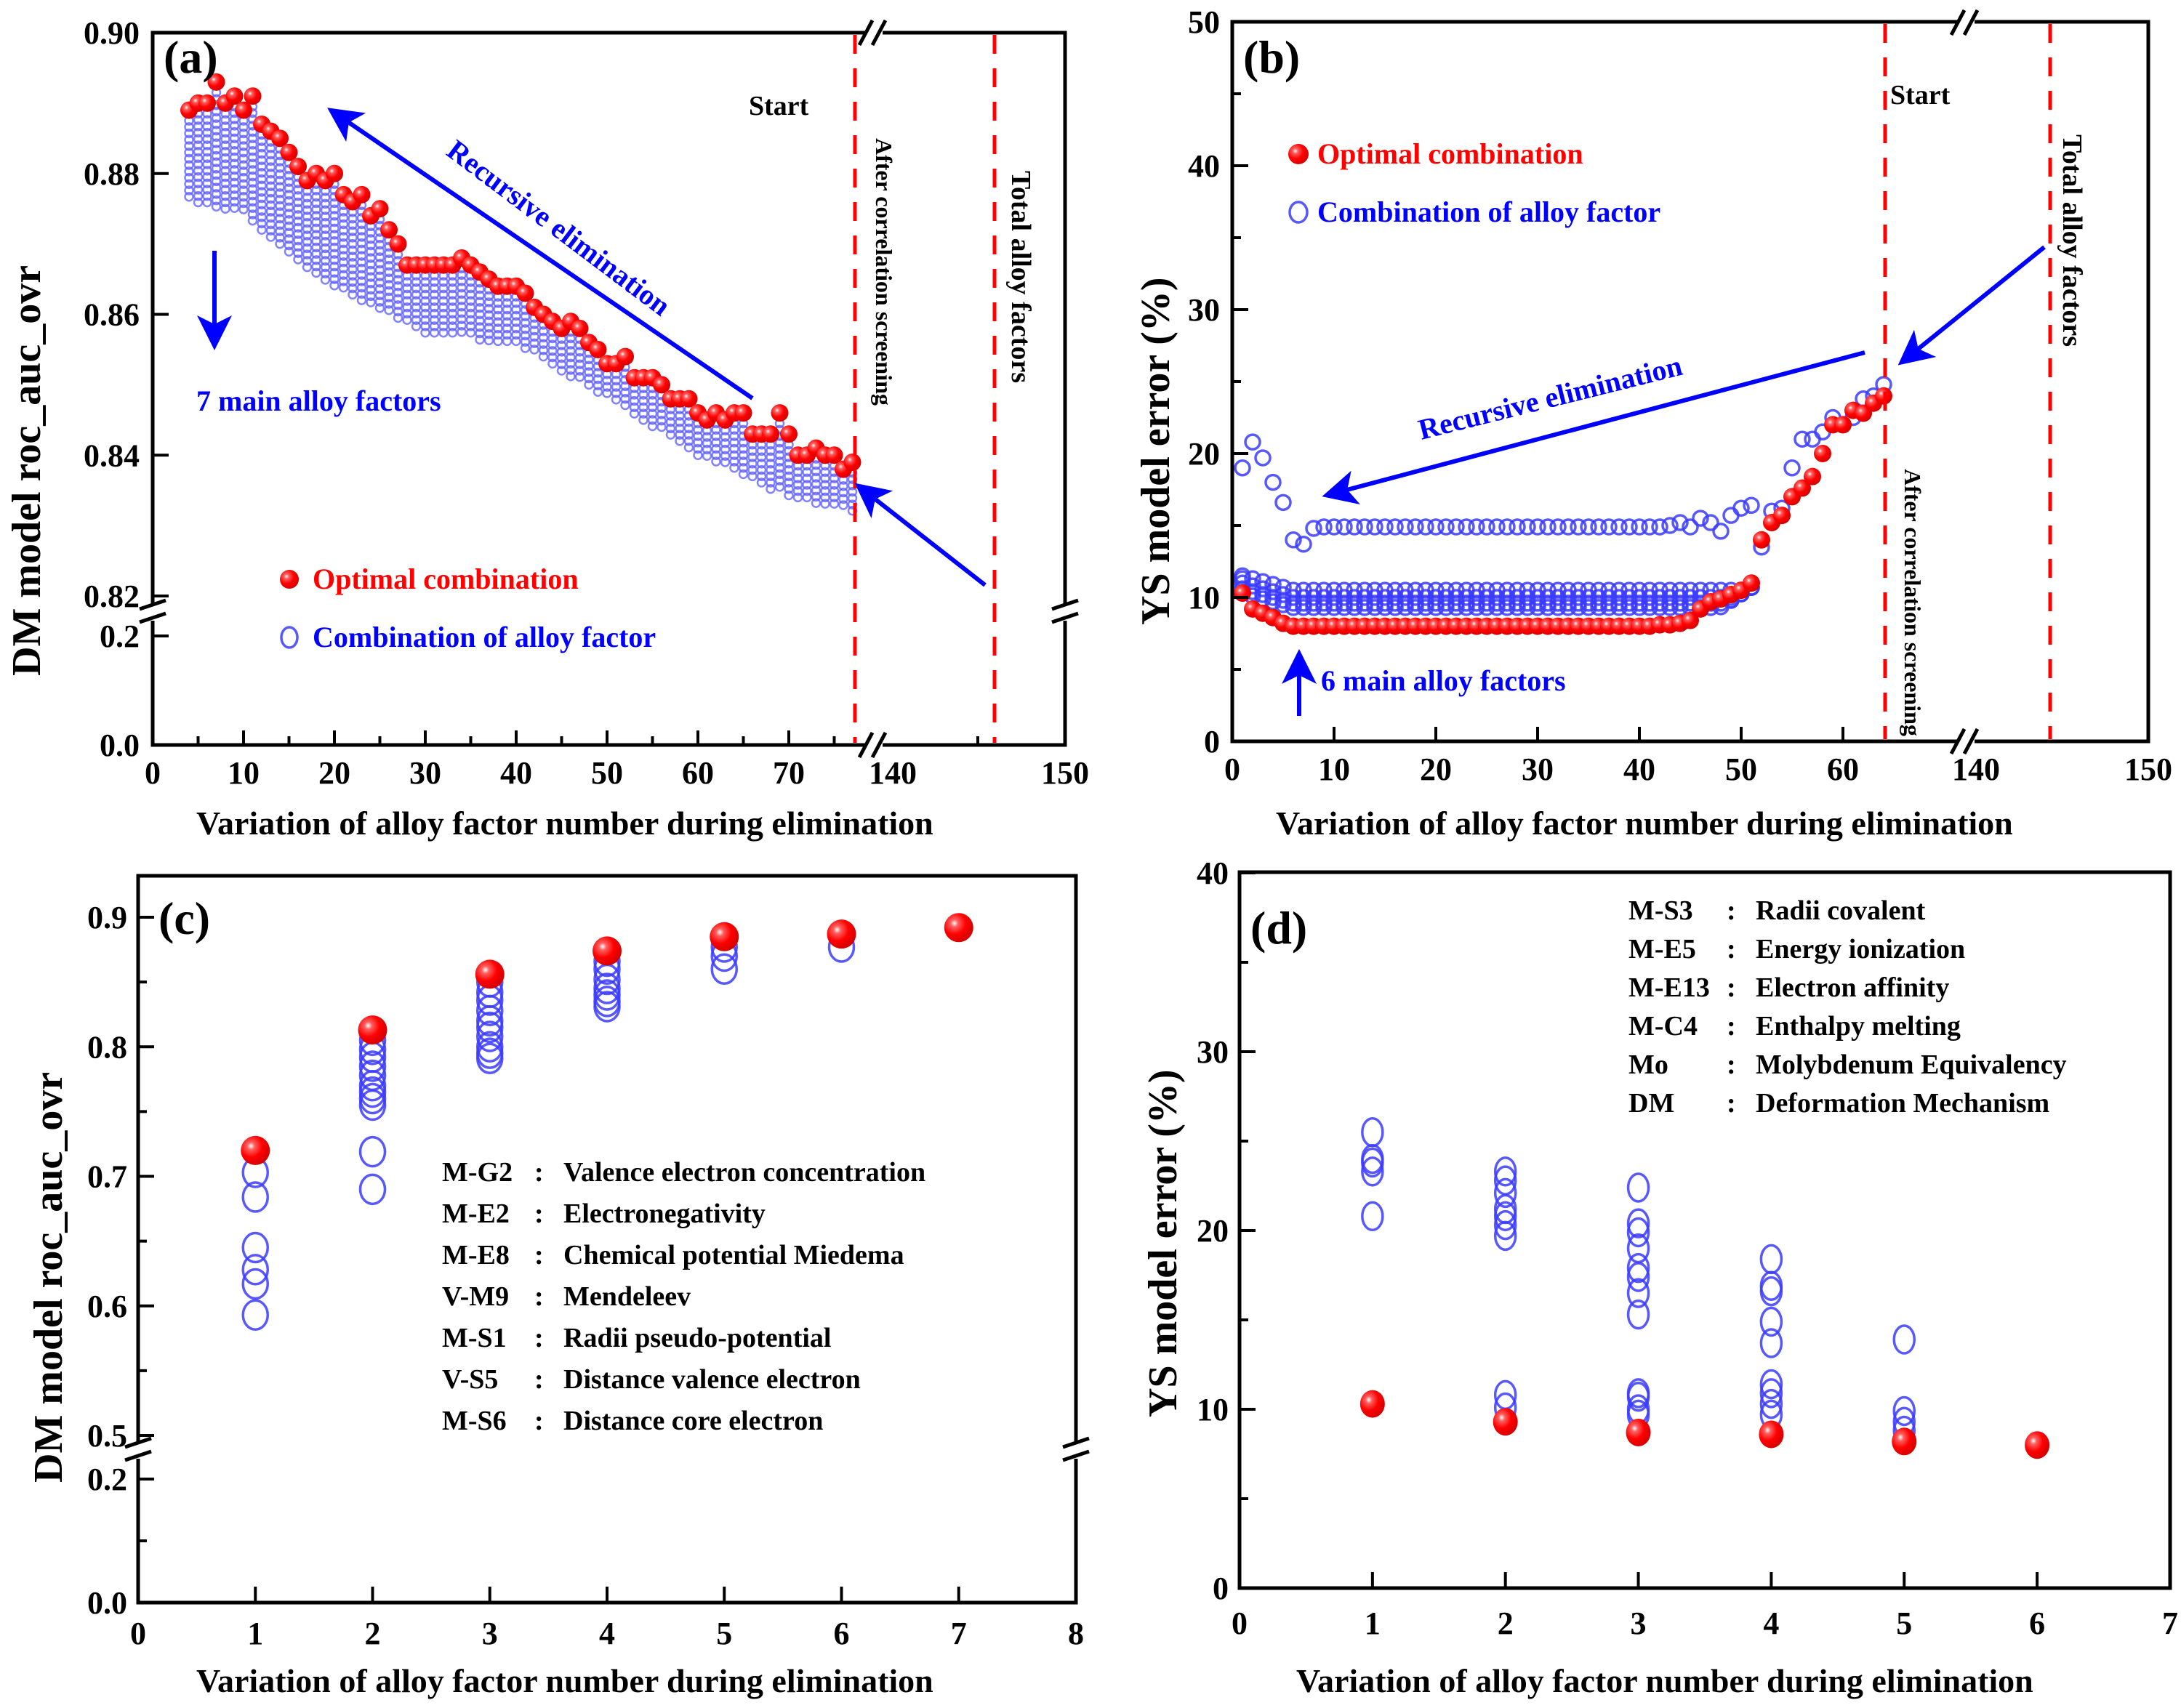 This screenshot has height=1708, width=2181. What do you see at coordinates (607, 1633) in the screenshot?
I see `x-tick-label: 4` at bounding box center [607, 1633].